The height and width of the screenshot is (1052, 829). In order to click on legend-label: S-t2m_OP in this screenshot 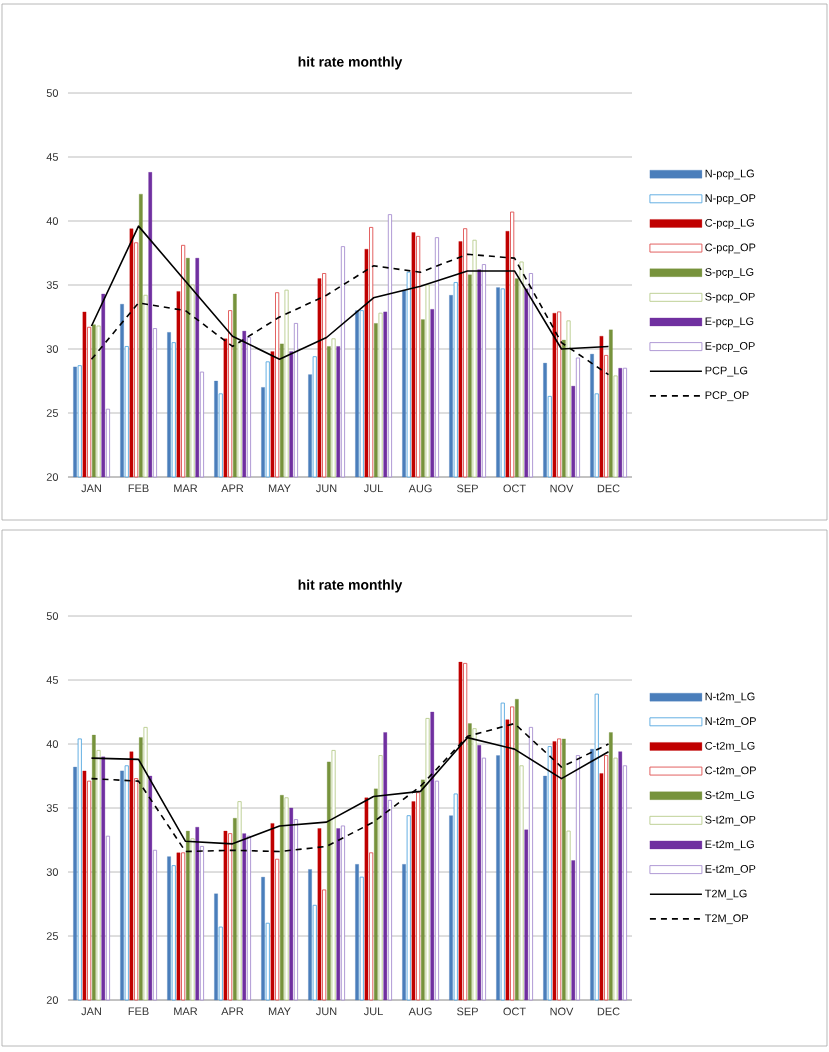, I will do `click(730, 820)`.